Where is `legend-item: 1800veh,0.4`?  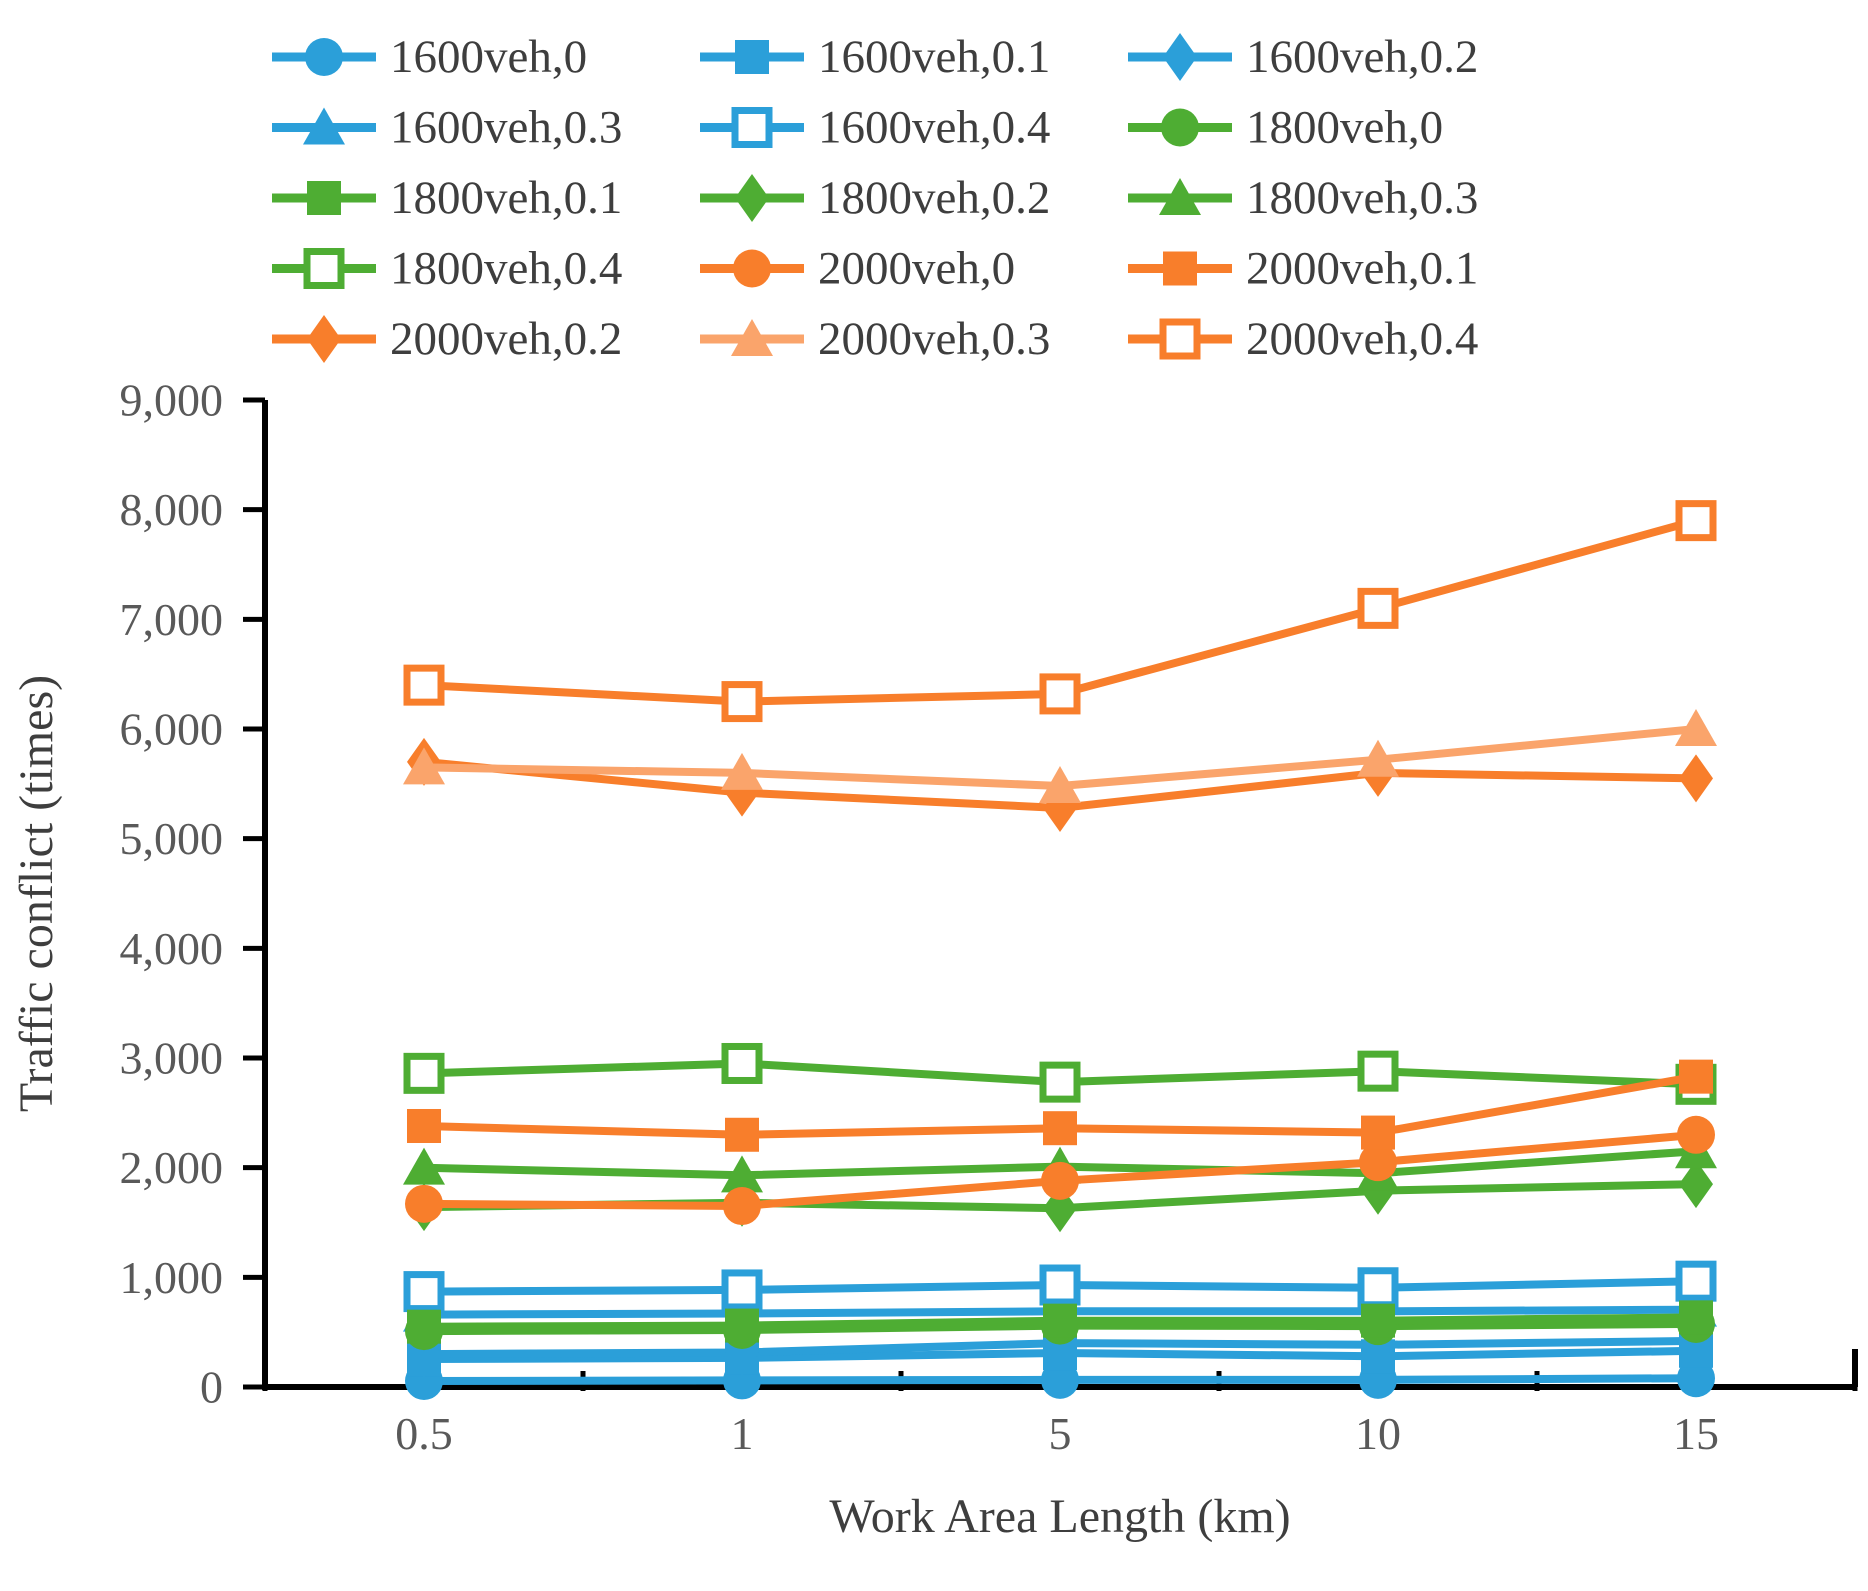
legend-item: 1800veh,0.4 is located at coordinates (447, 269).